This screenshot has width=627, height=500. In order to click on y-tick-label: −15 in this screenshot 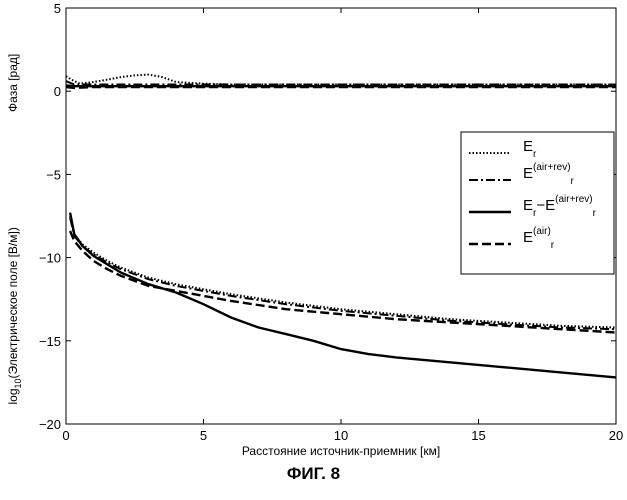, I will do `click(50, 341)`.